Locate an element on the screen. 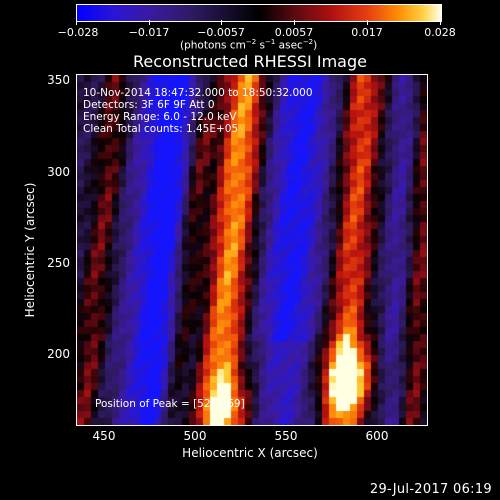  timestamp-footer: 29-Jul-2017 06:19 is located at coordinates (430, 489).